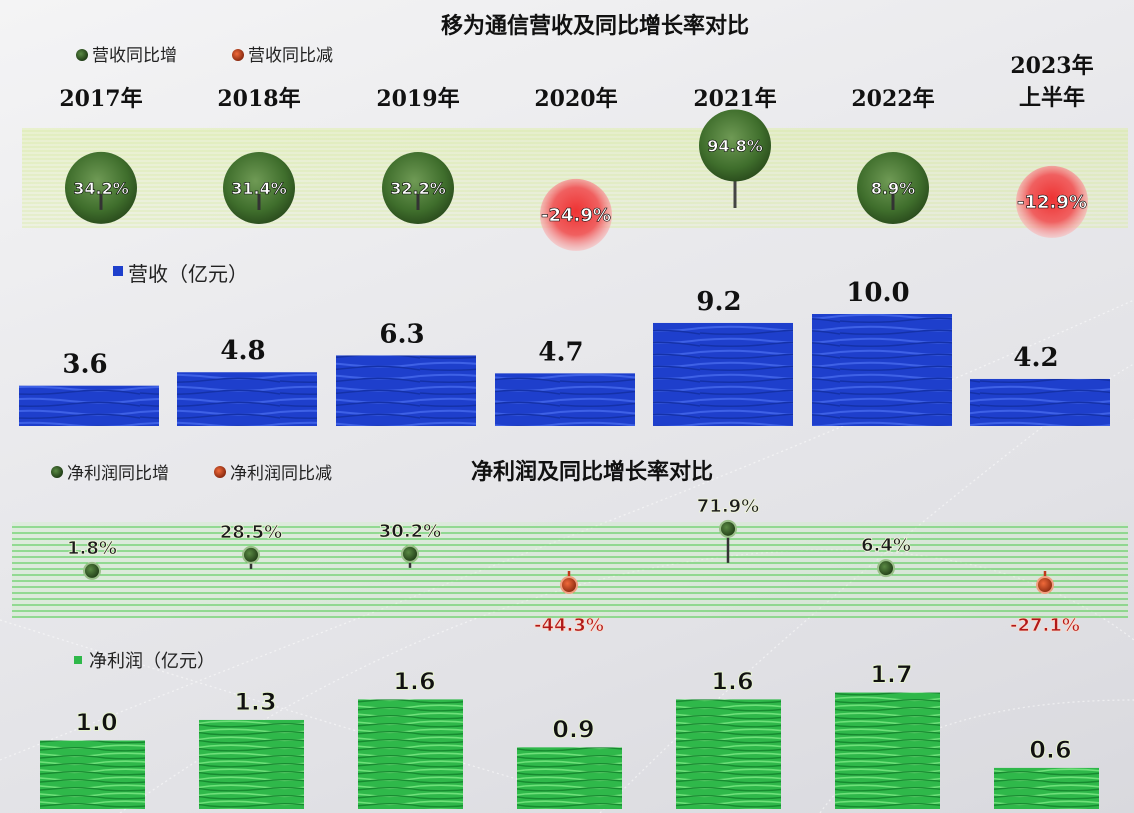  What do you see at coordinates (1051, 82) in the screenshot?
I see `year-label: 2023年上半年` at bounding box center [1051, 82].